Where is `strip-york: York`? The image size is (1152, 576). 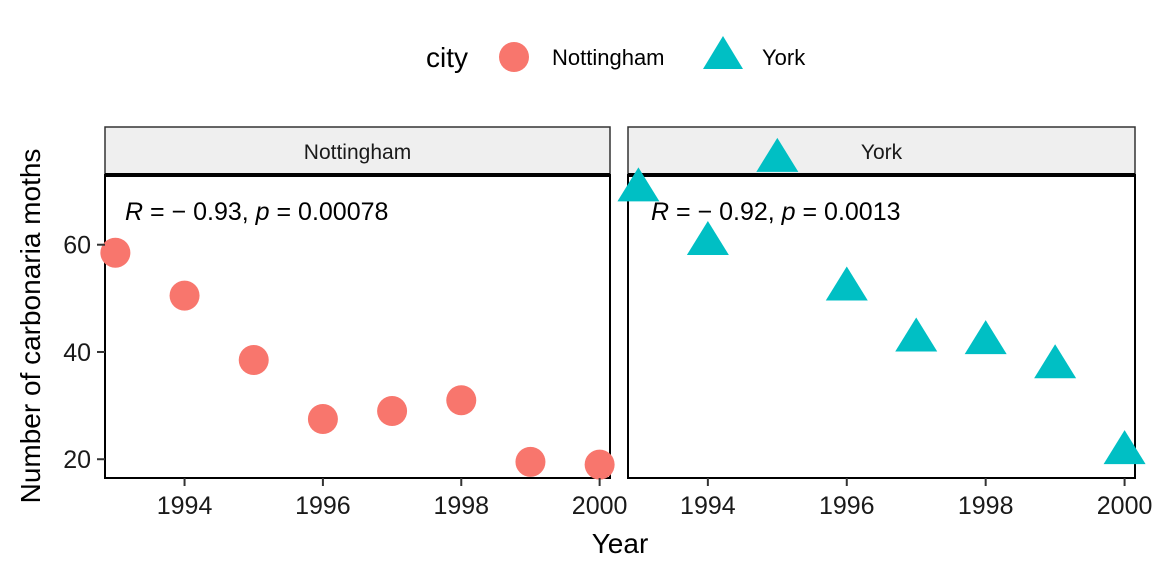
strip-york: York is located at coordinates (881, 151).